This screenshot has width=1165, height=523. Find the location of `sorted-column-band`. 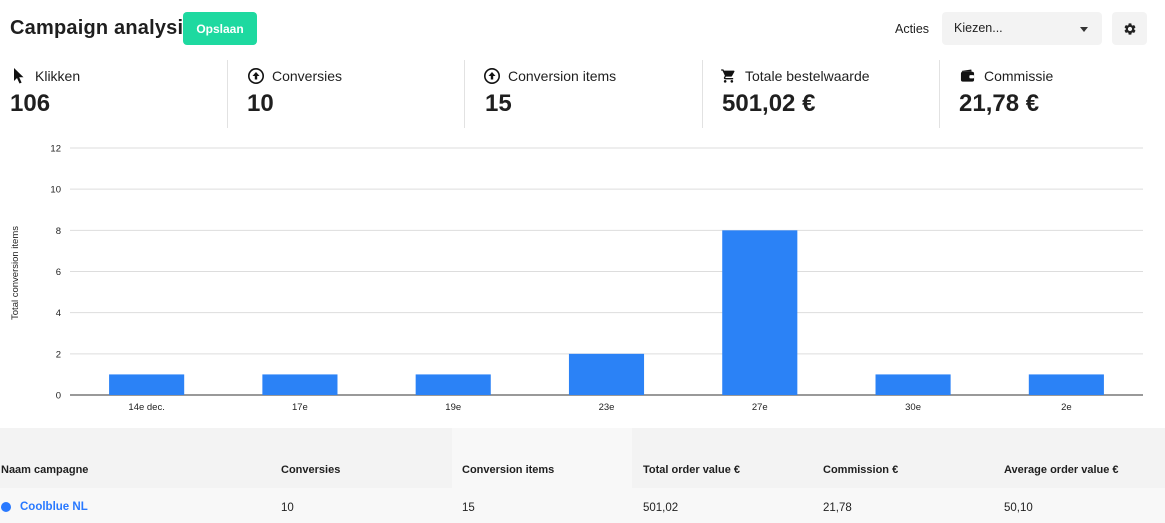

sorted-column-band is located at coordinates (542, 458).